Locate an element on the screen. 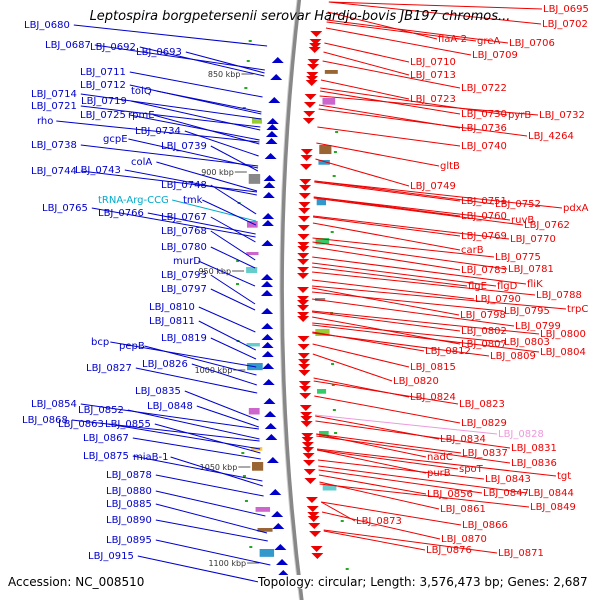 This screenshot has height=605, width=600. gene-label-lbj_0719: LBJ_0719 is located at coordinates (104, 101).